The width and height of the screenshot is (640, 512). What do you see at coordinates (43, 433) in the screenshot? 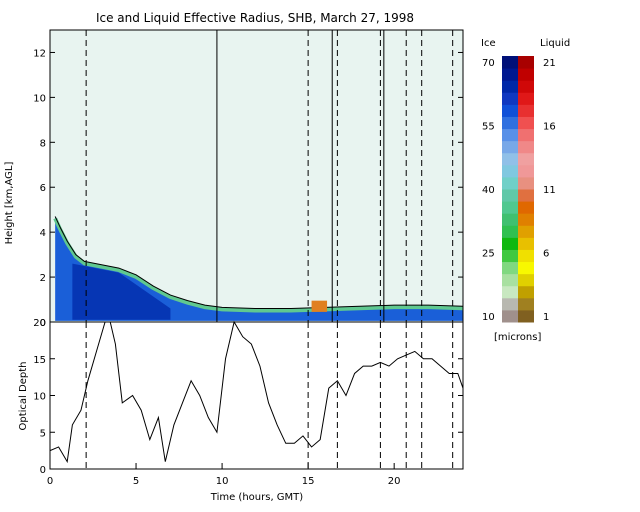
I see `optical-depth-y-tick-label: 5` at bounding box center [43, 433].